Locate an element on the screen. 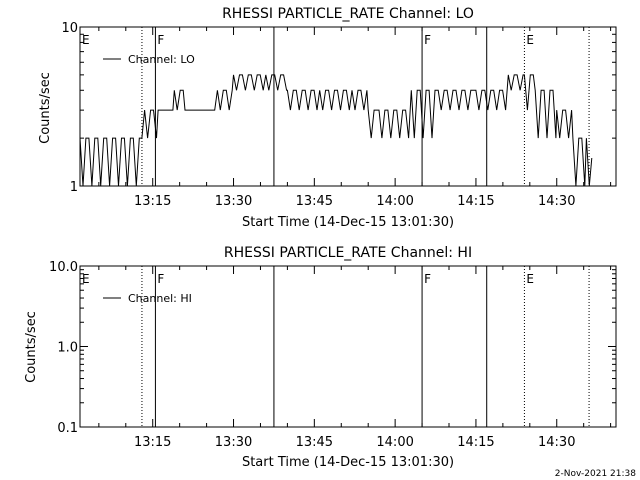 The image size is (640, 480). y-tick-label: 1.0 is located at coordinates (67, 348).